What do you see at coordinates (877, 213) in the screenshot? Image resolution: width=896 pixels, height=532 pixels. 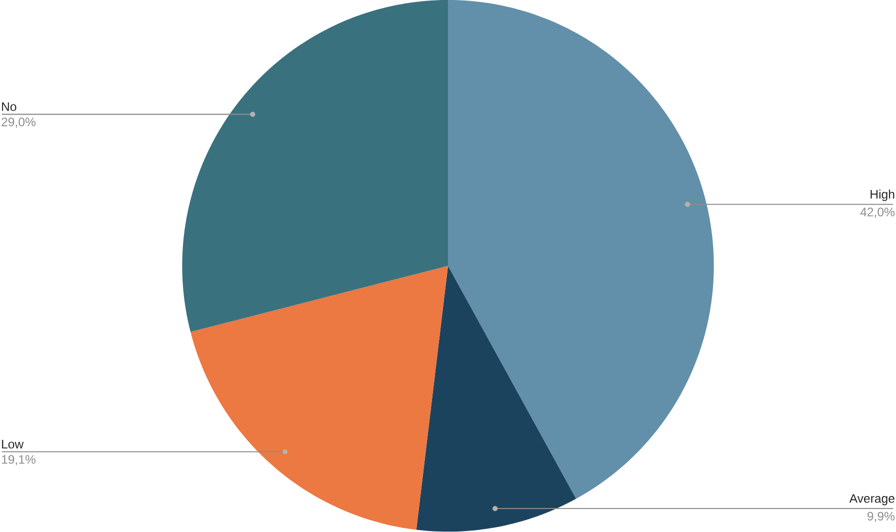 I see `data-label: 42,0%` at bounding box center [877, 213].